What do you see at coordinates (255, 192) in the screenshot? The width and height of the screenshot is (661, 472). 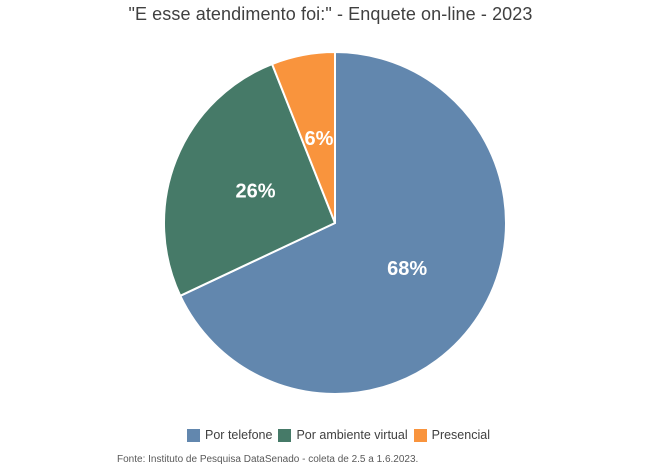 I see `slice-data-label: 26%` at bounding box center [255, 192].